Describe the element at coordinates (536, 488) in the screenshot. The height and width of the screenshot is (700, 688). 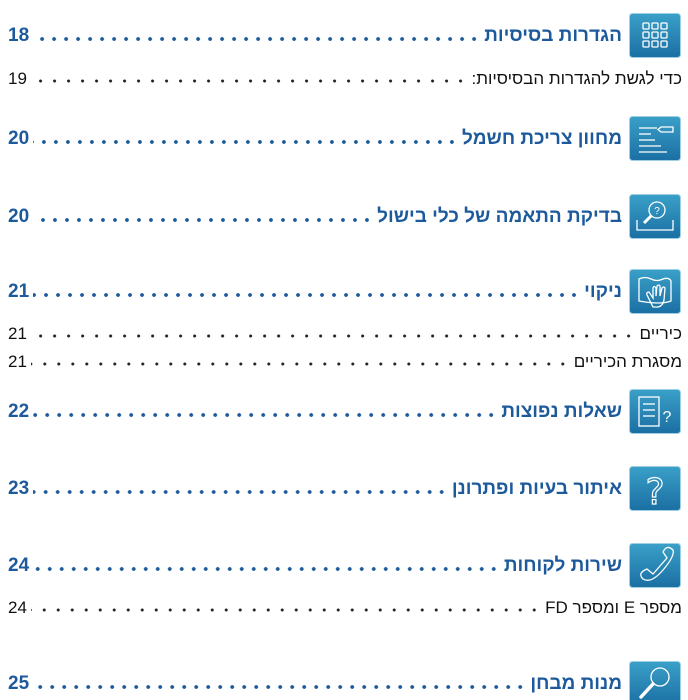
I see `entry-title: איתור בעיות ופתרונן` at that location.